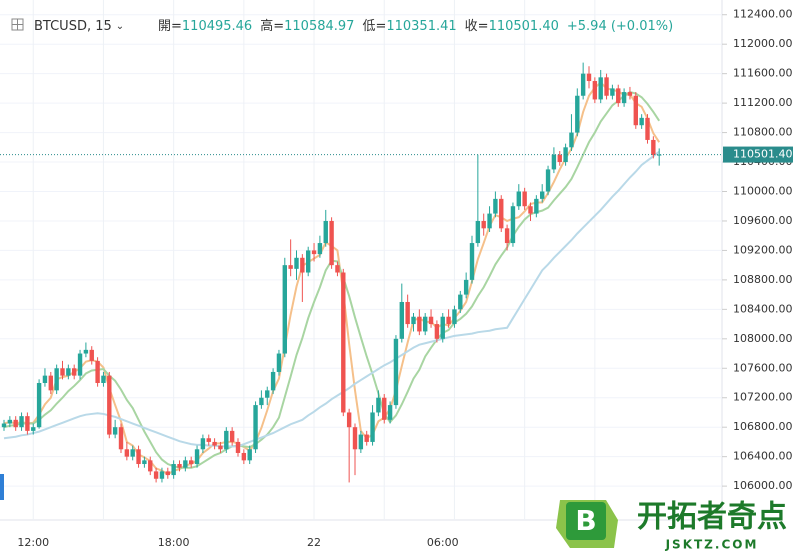 The image size is (800, 556). What do you see at coordinates (763, 220) in the screenshot?
I see `y-tick-label: 109600.00` at bounding box center [763, 220].